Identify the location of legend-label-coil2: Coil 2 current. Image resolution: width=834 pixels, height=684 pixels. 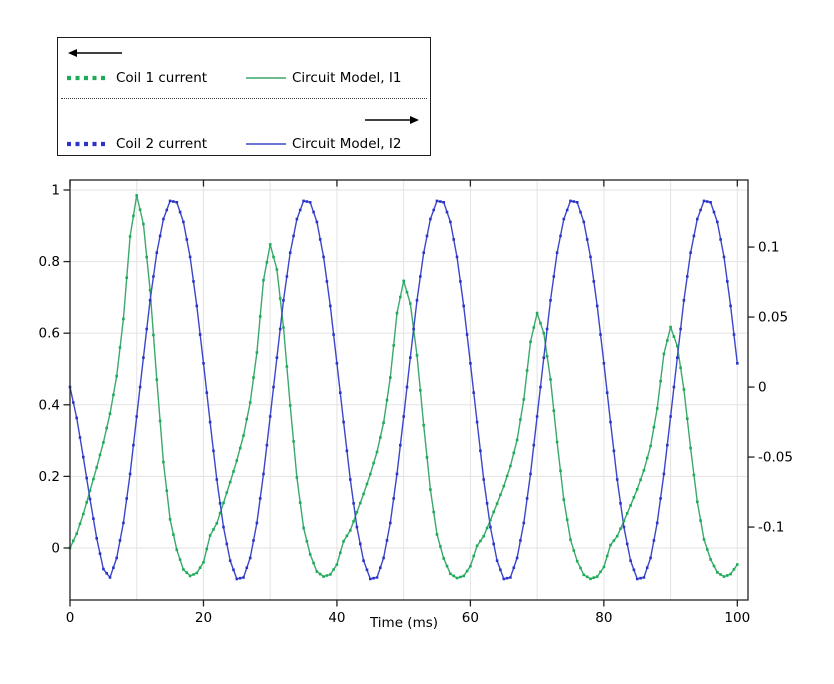
(162, 144).